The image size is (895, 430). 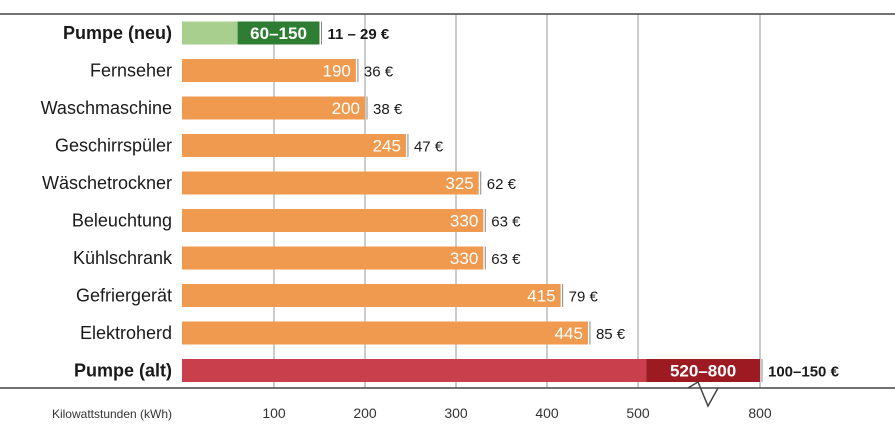 What do you see at coordinates (459, 183) in the screenshot?
I see `bar-value-label: 325` at bounding box center [459, 183].